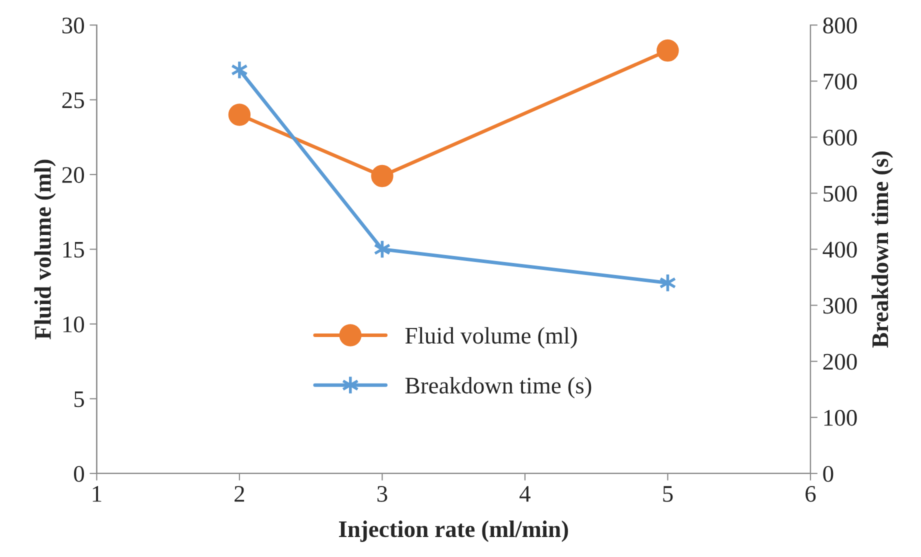 The image size is (921, 557). What do you see at coordinates (73, 324) in the screenshot?
I see `y-tick-label: 10` at bounding box center [73, 324].